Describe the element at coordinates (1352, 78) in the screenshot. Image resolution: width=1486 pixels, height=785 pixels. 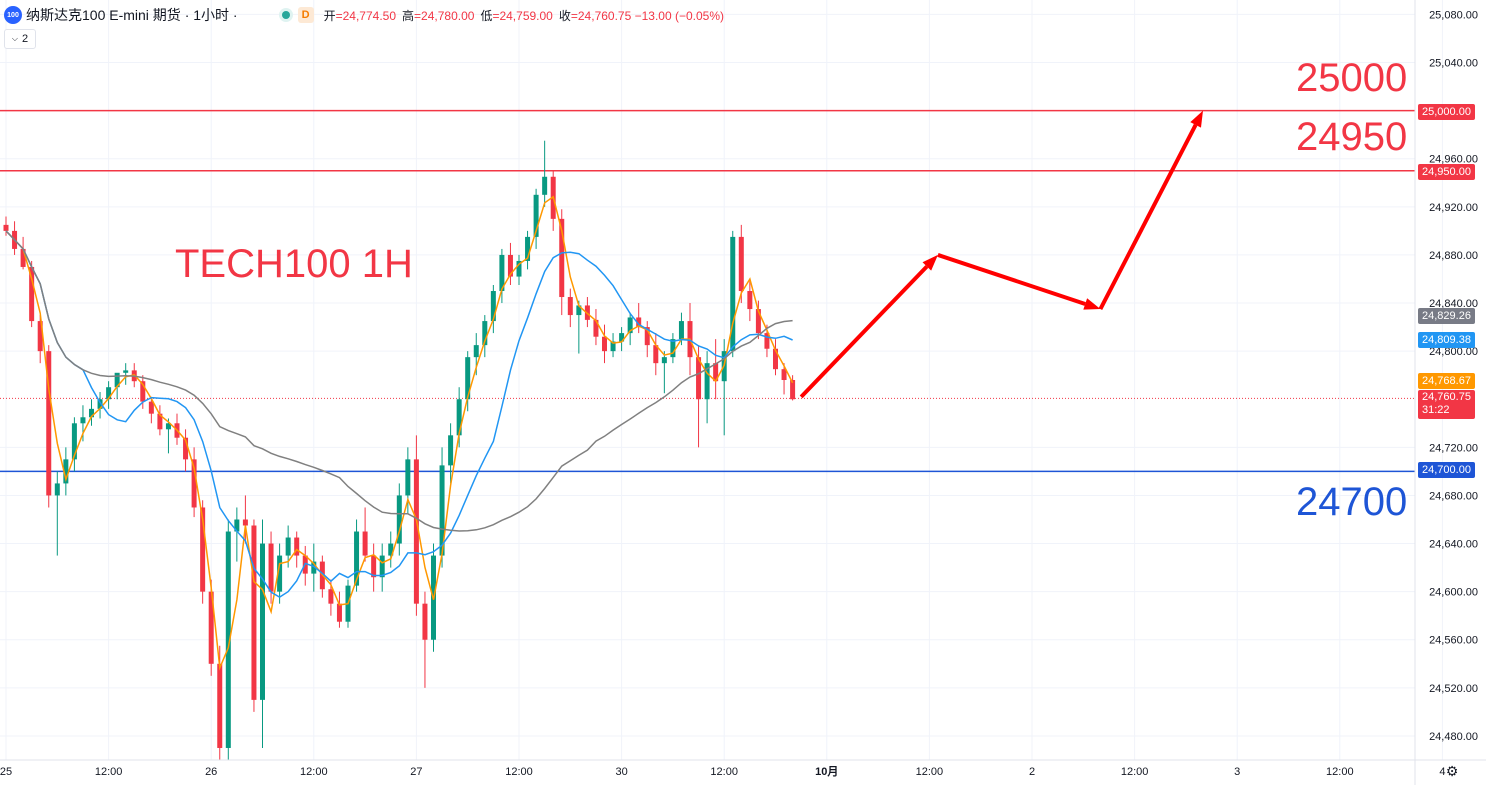
I see `level-label-25000: 25000` at that location.